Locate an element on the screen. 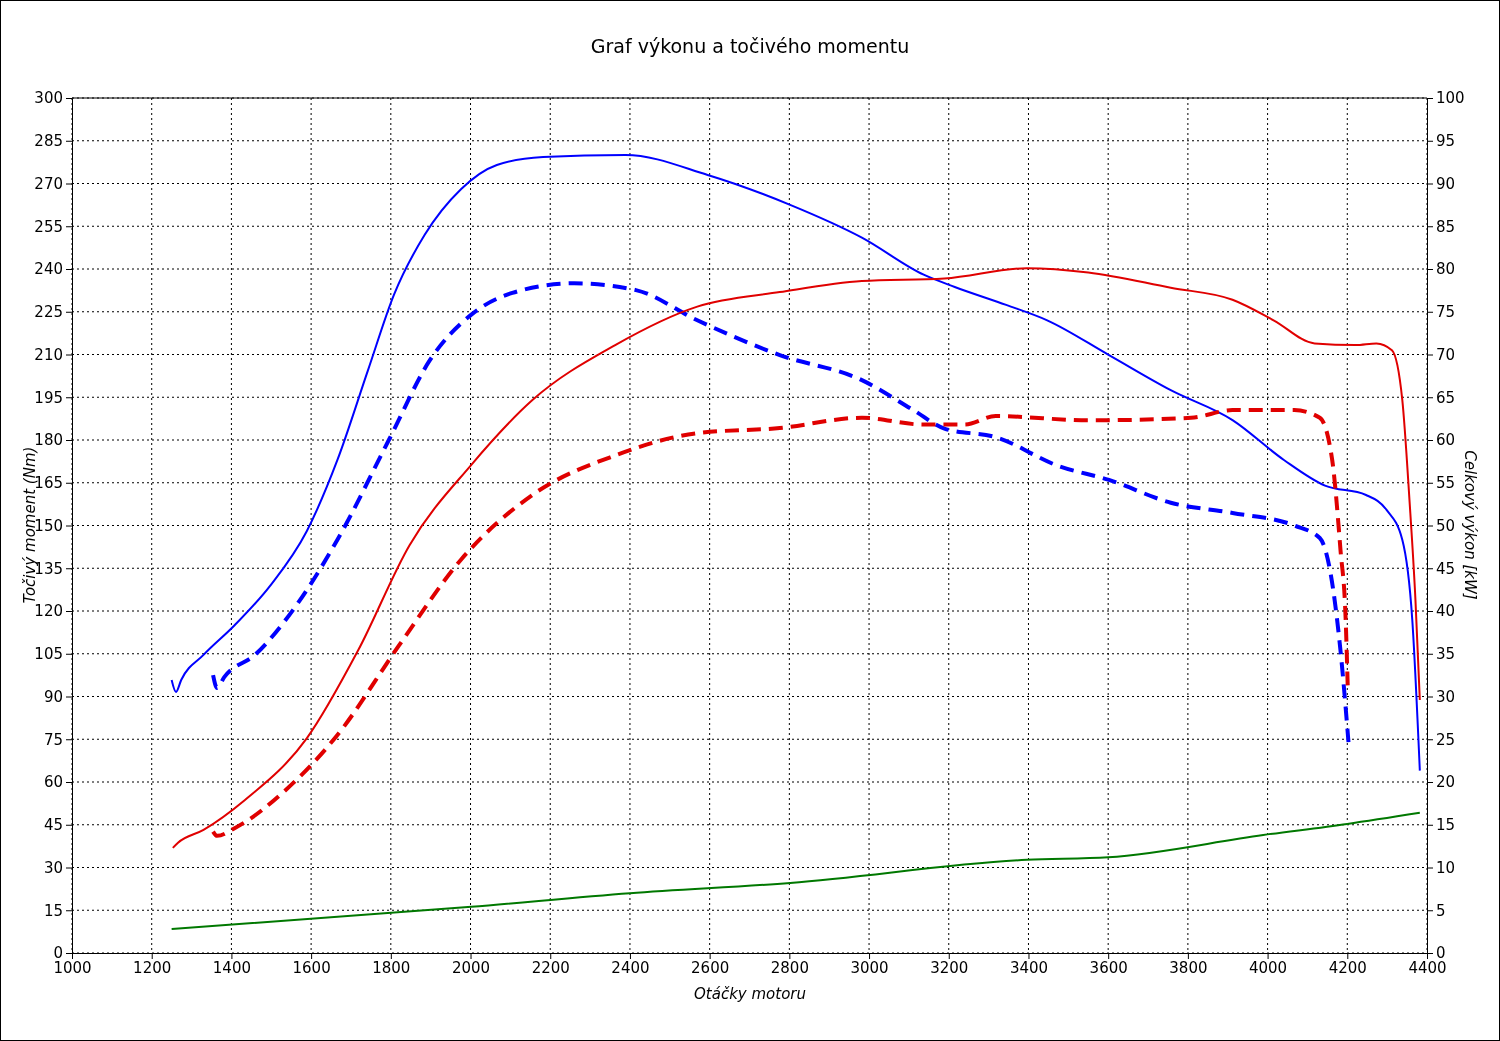 This screenshot has width=1500, height=1041. y2-axis-title: Celkový výkon [kW] is located at coordinates (1470, 525).